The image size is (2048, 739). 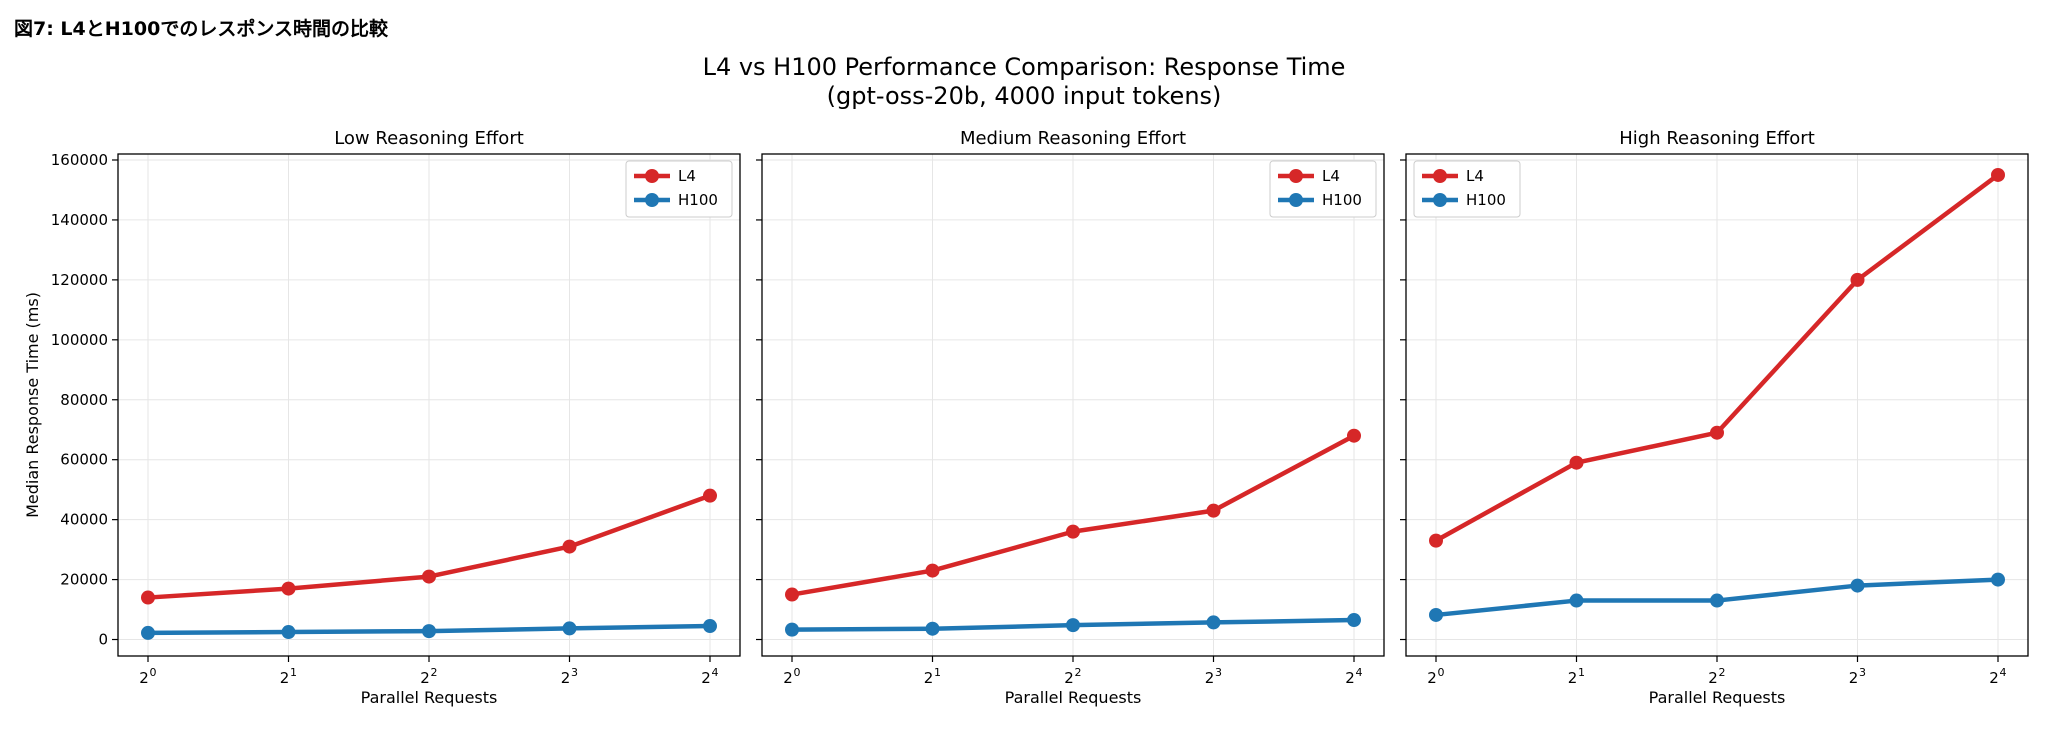 I want to click on subplot-title: Low Reasoning Effort, so click(x=429, y=138).